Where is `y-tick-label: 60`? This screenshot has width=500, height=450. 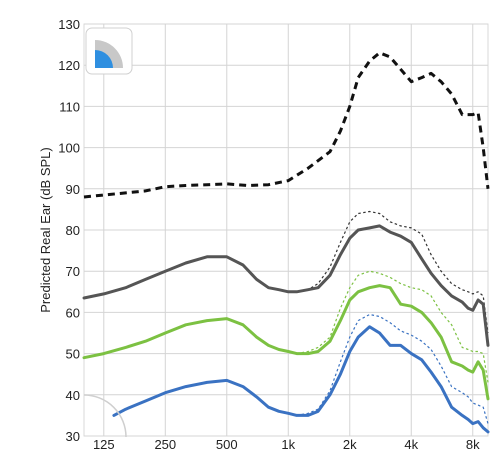 y-tick-label: 60 is located at coordinates (73, 312).